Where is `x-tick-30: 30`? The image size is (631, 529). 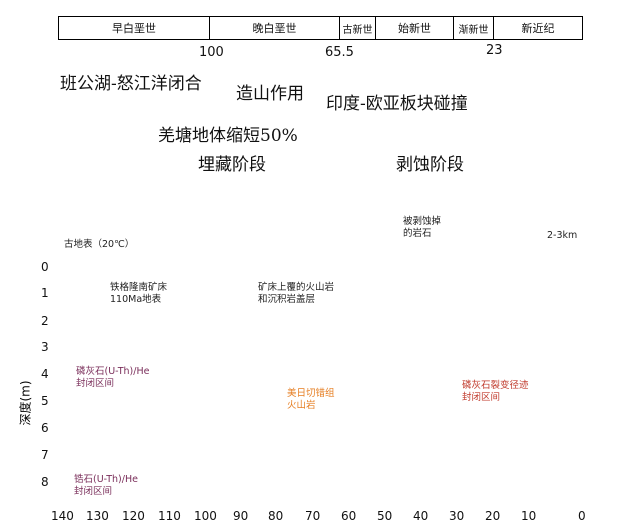
x-tick-30: 30 is located at coordinates (457, 516).